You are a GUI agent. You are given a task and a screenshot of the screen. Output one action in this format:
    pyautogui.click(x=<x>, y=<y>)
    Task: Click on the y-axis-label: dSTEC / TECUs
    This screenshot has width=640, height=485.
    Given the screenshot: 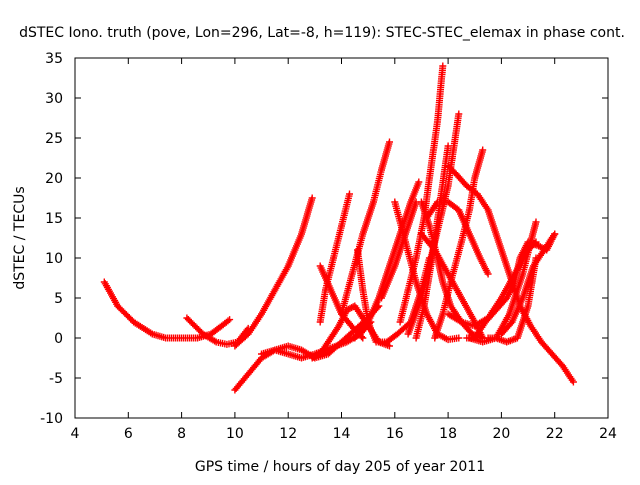 What is the action you would take?
    pyautogui.click(x=20, y=237)
    